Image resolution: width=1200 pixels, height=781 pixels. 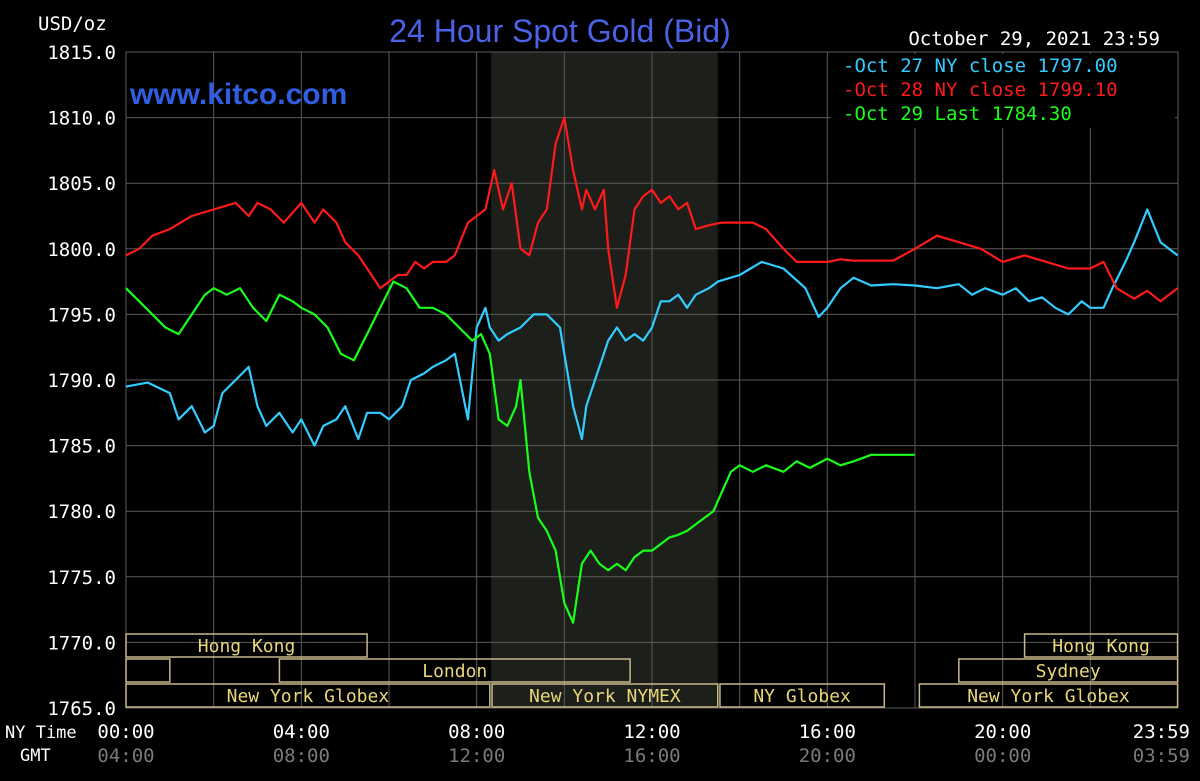 What do you see at coordinates (827, 732) in the screenshot?
I see `x-tick-label-ny: 16:00` at bounding box center [827, 732].